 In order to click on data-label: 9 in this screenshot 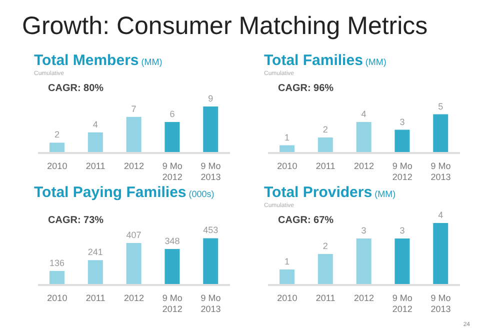, I will do `click(211, 99)`.